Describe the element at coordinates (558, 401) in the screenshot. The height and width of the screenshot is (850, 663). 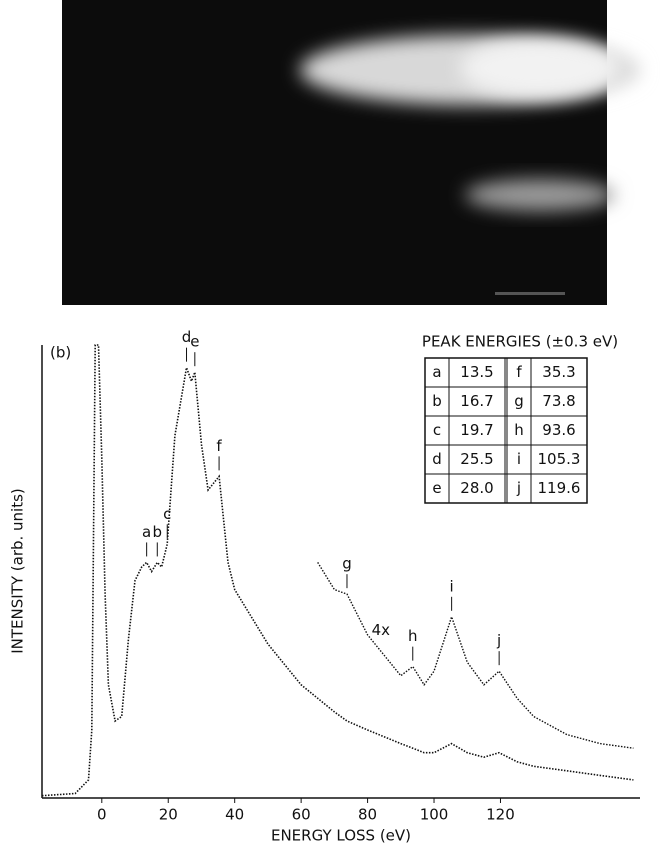
I see `table-energy: 73.8` at that location.